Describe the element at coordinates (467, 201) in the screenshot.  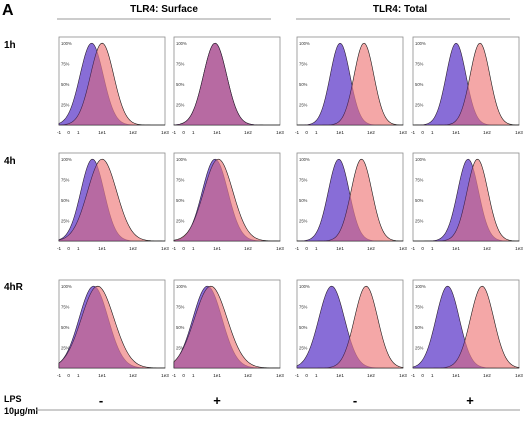
I see `panel-4h-4: 25% 50% 75% 100% -1 0 1 1e1 1e2 1e3` at that location.